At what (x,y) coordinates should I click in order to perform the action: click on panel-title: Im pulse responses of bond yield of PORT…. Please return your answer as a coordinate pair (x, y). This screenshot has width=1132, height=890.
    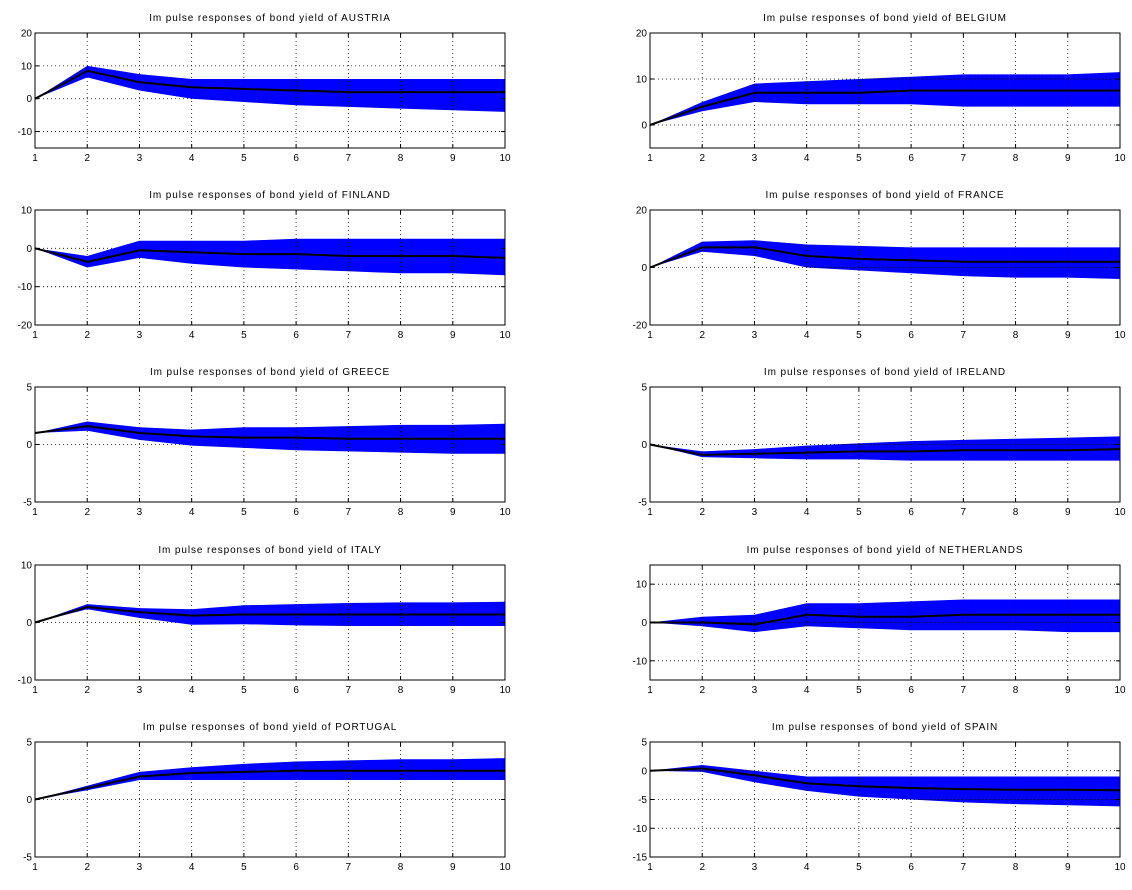
    Looking at the image, I should click on (270, 727).